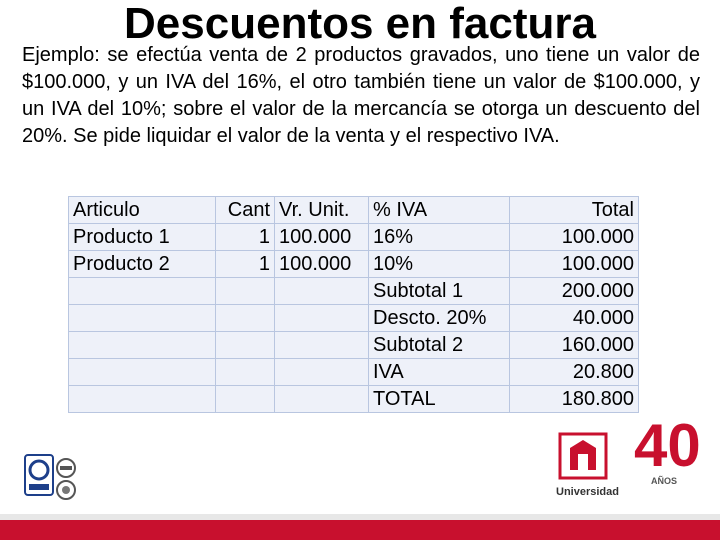 The image size is (720, 540). I want to click on footer-bar, so click(360, 530).